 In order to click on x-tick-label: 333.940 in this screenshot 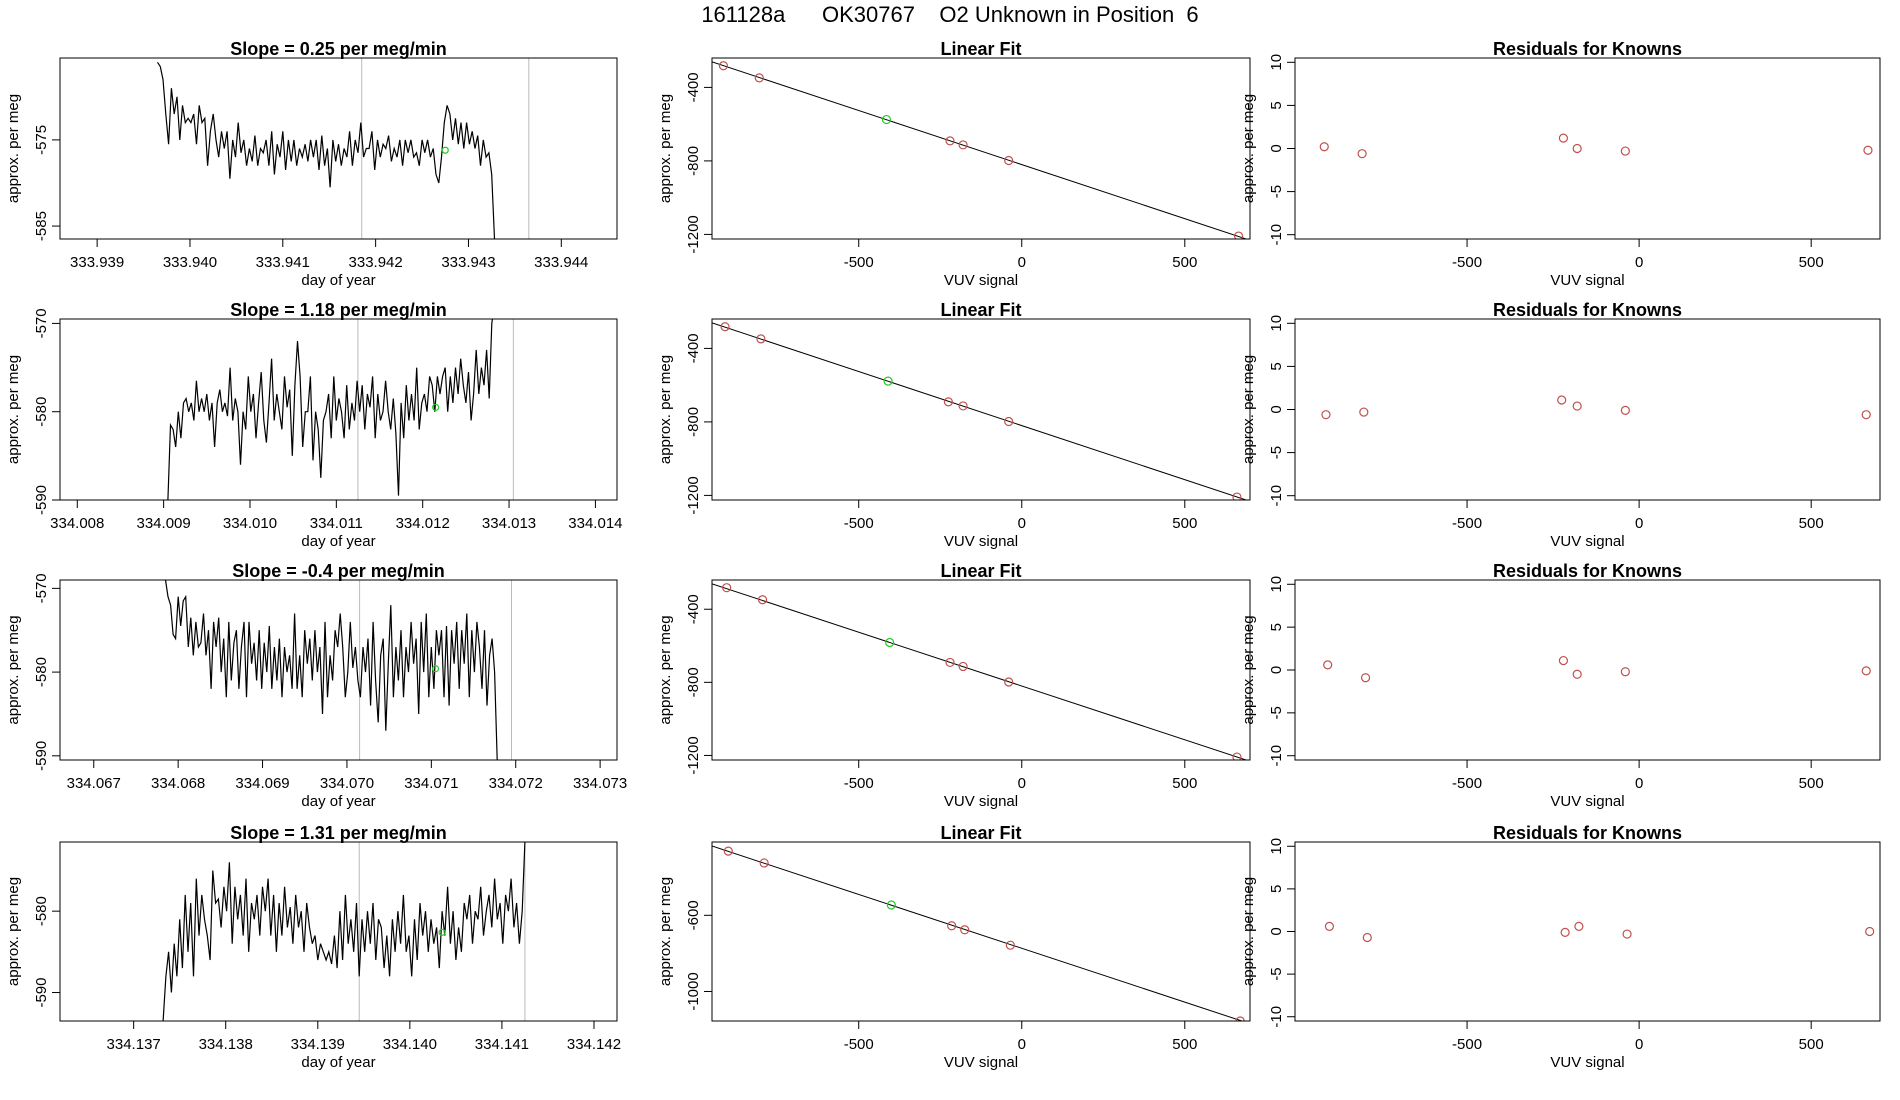, I will do `click(190, 262)`.